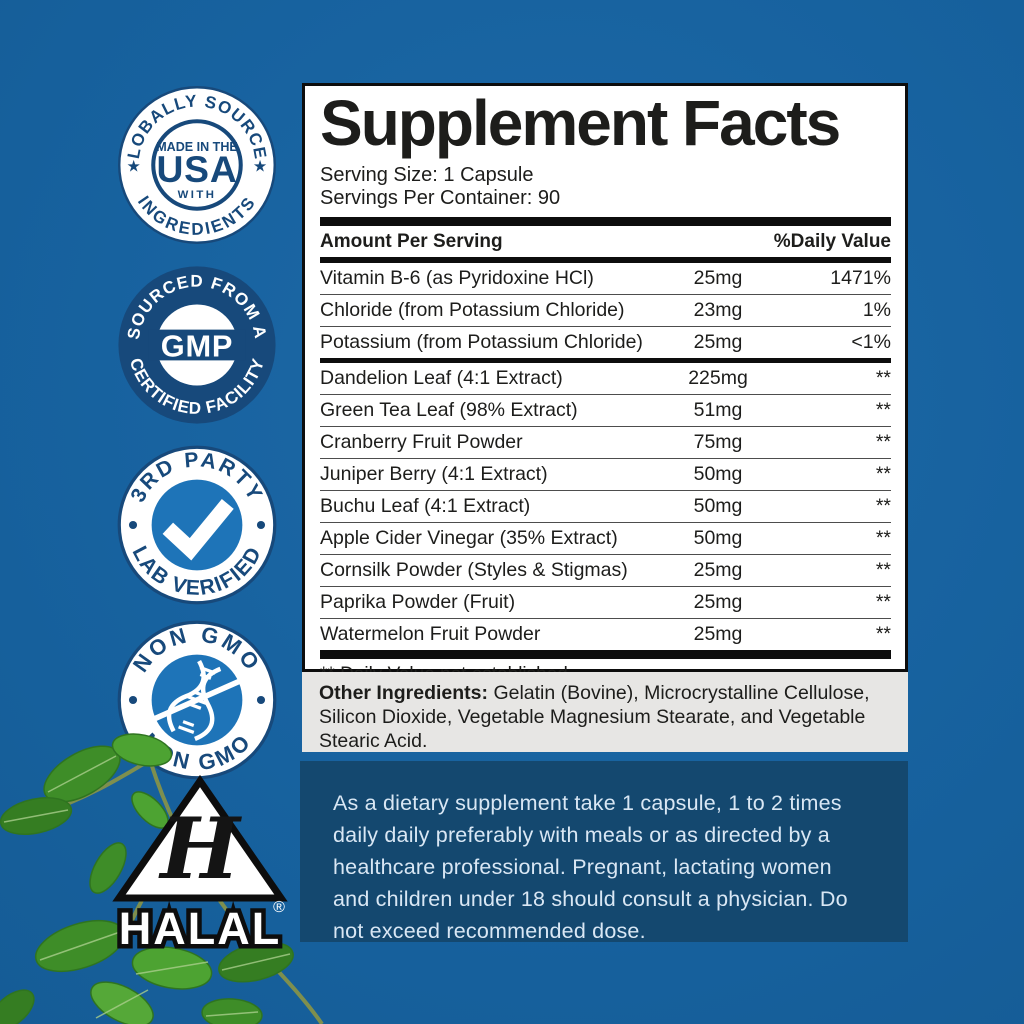  I want to click on badge1-center-top: MADE IN THE, so click(197, 147).